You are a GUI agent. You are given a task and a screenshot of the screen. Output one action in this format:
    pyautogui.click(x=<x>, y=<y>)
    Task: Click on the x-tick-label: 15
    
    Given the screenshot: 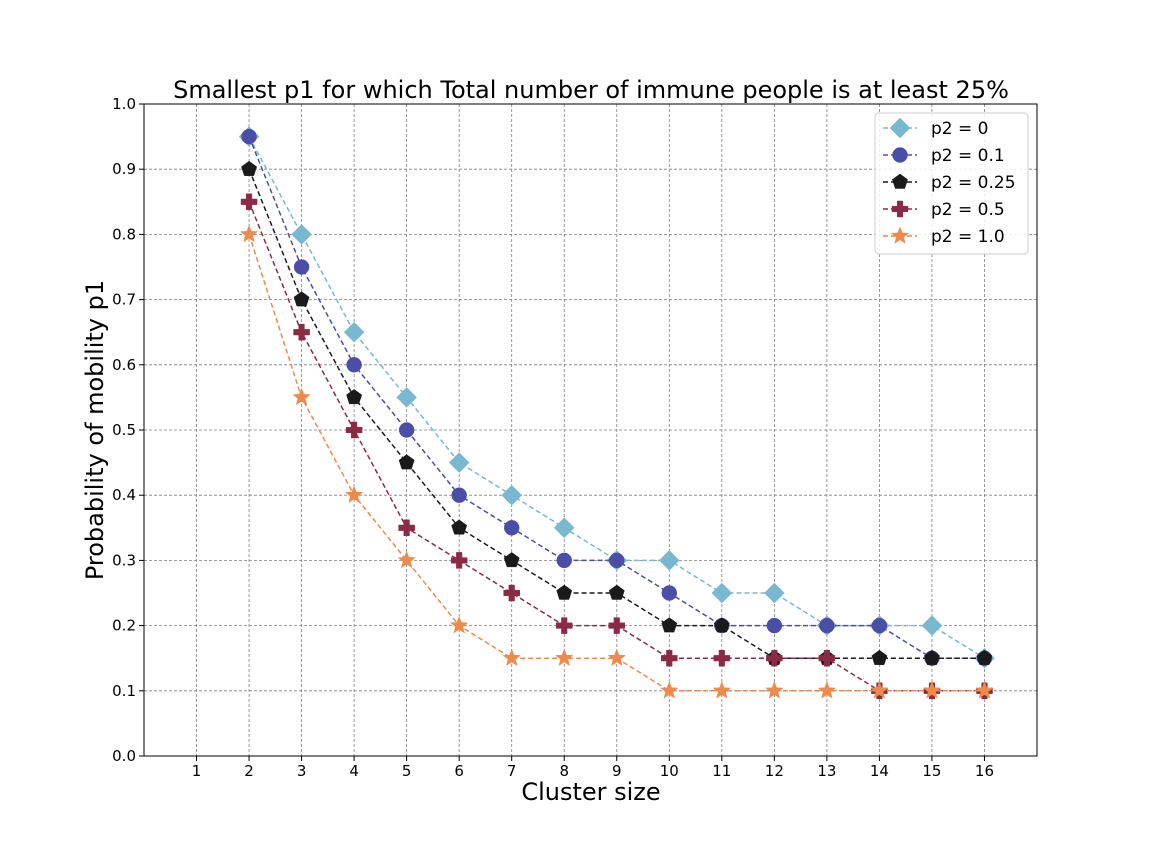 What is the action you would take?
    pyautogui.click(x=931, y=771)
    